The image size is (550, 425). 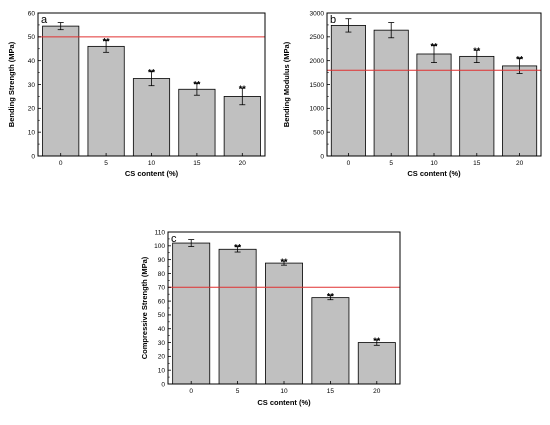 I want to click on y-tick-label: 2000, so click(x=317, y=61).